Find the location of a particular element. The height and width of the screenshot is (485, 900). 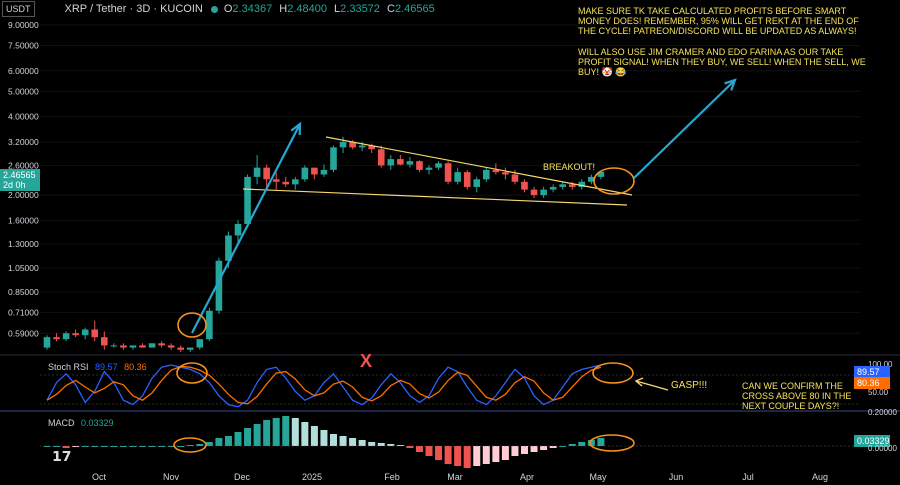

stoch-title: Stoch RSI is located at coordinates (68, 367).